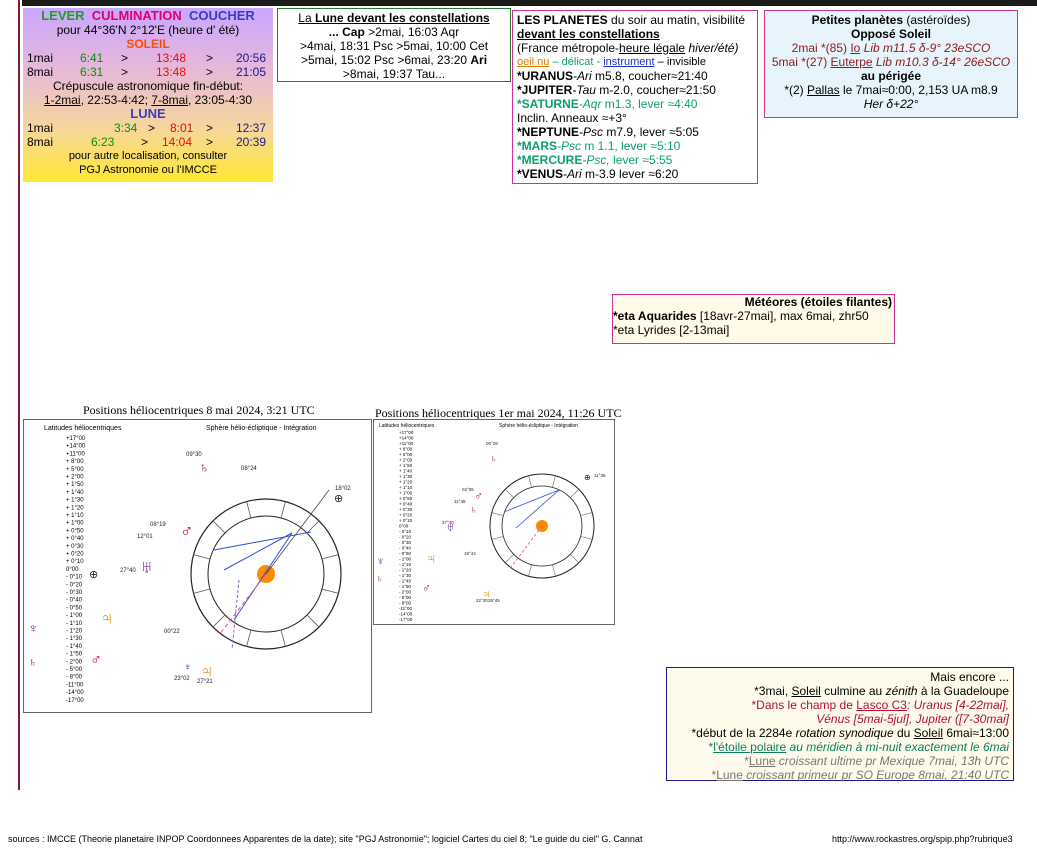  I want to click on lune-row: 8mai 6:23 > 14:04 > 20:39, so click(147, 142).